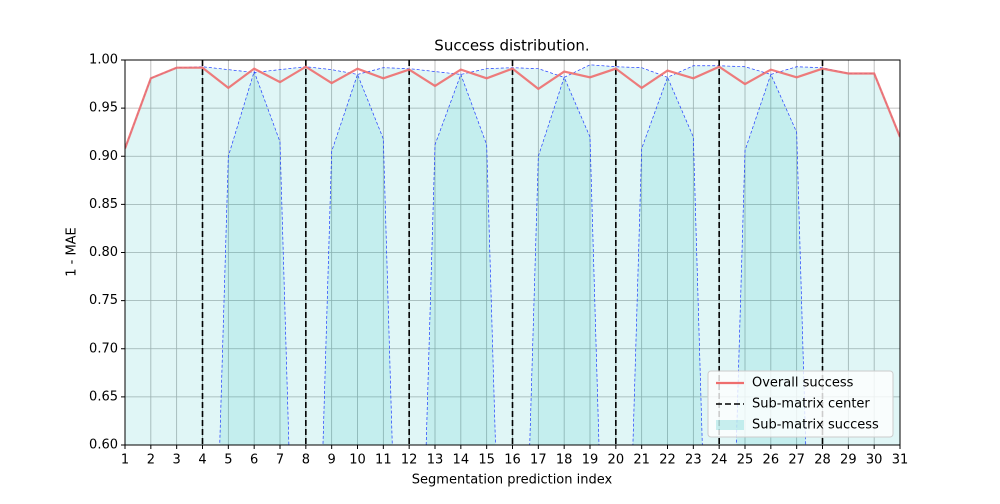 The image size is (1000, 504). What do you see at coordinates (103, 300) in the screenshot?
I see `y-tick-label: 0.75` at bounding box center [103, 300].